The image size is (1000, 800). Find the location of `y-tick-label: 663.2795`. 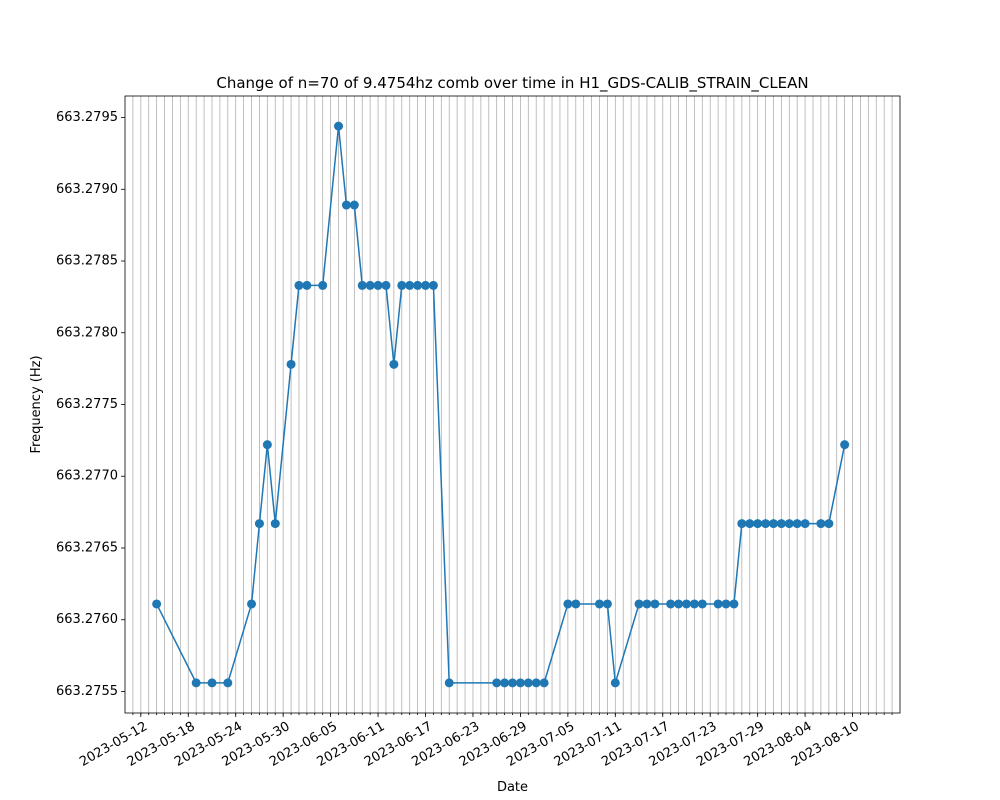

y-tick-label: 663.2795 is located at coordinates (87, 117).